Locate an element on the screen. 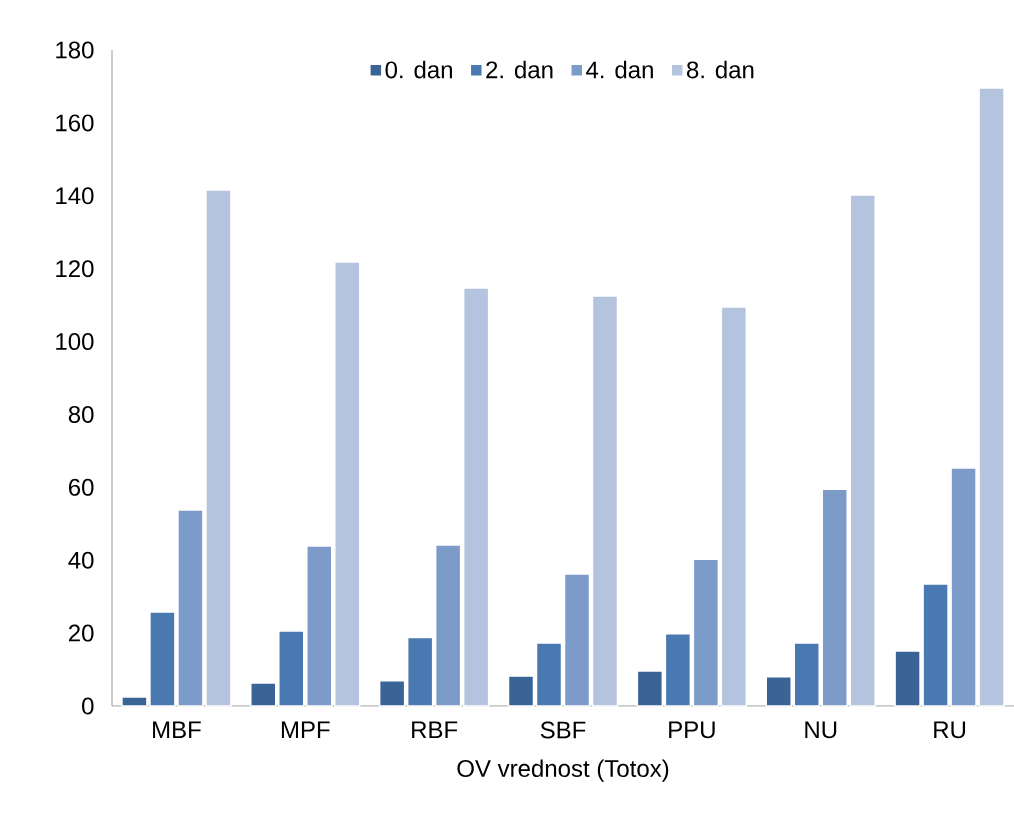  y-tick-label: 160 is located at coordinates (75, 123).